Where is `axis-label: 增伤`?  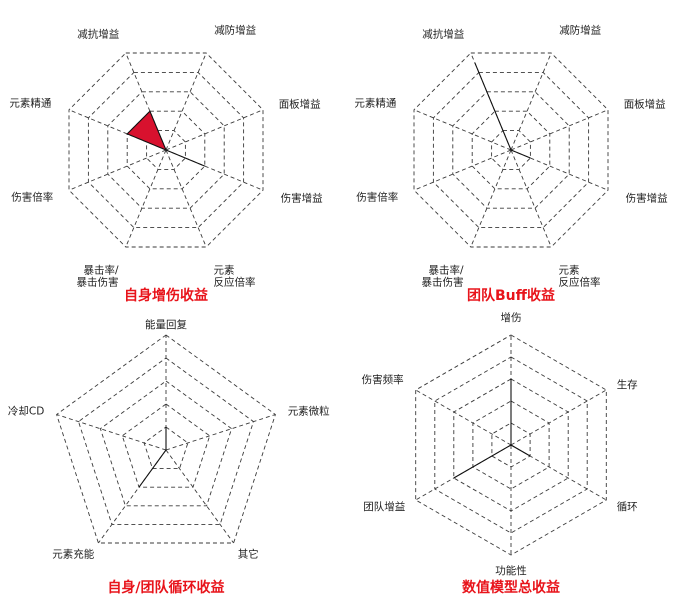
axis-label: 增伤 is located at coordinates (511, 317).